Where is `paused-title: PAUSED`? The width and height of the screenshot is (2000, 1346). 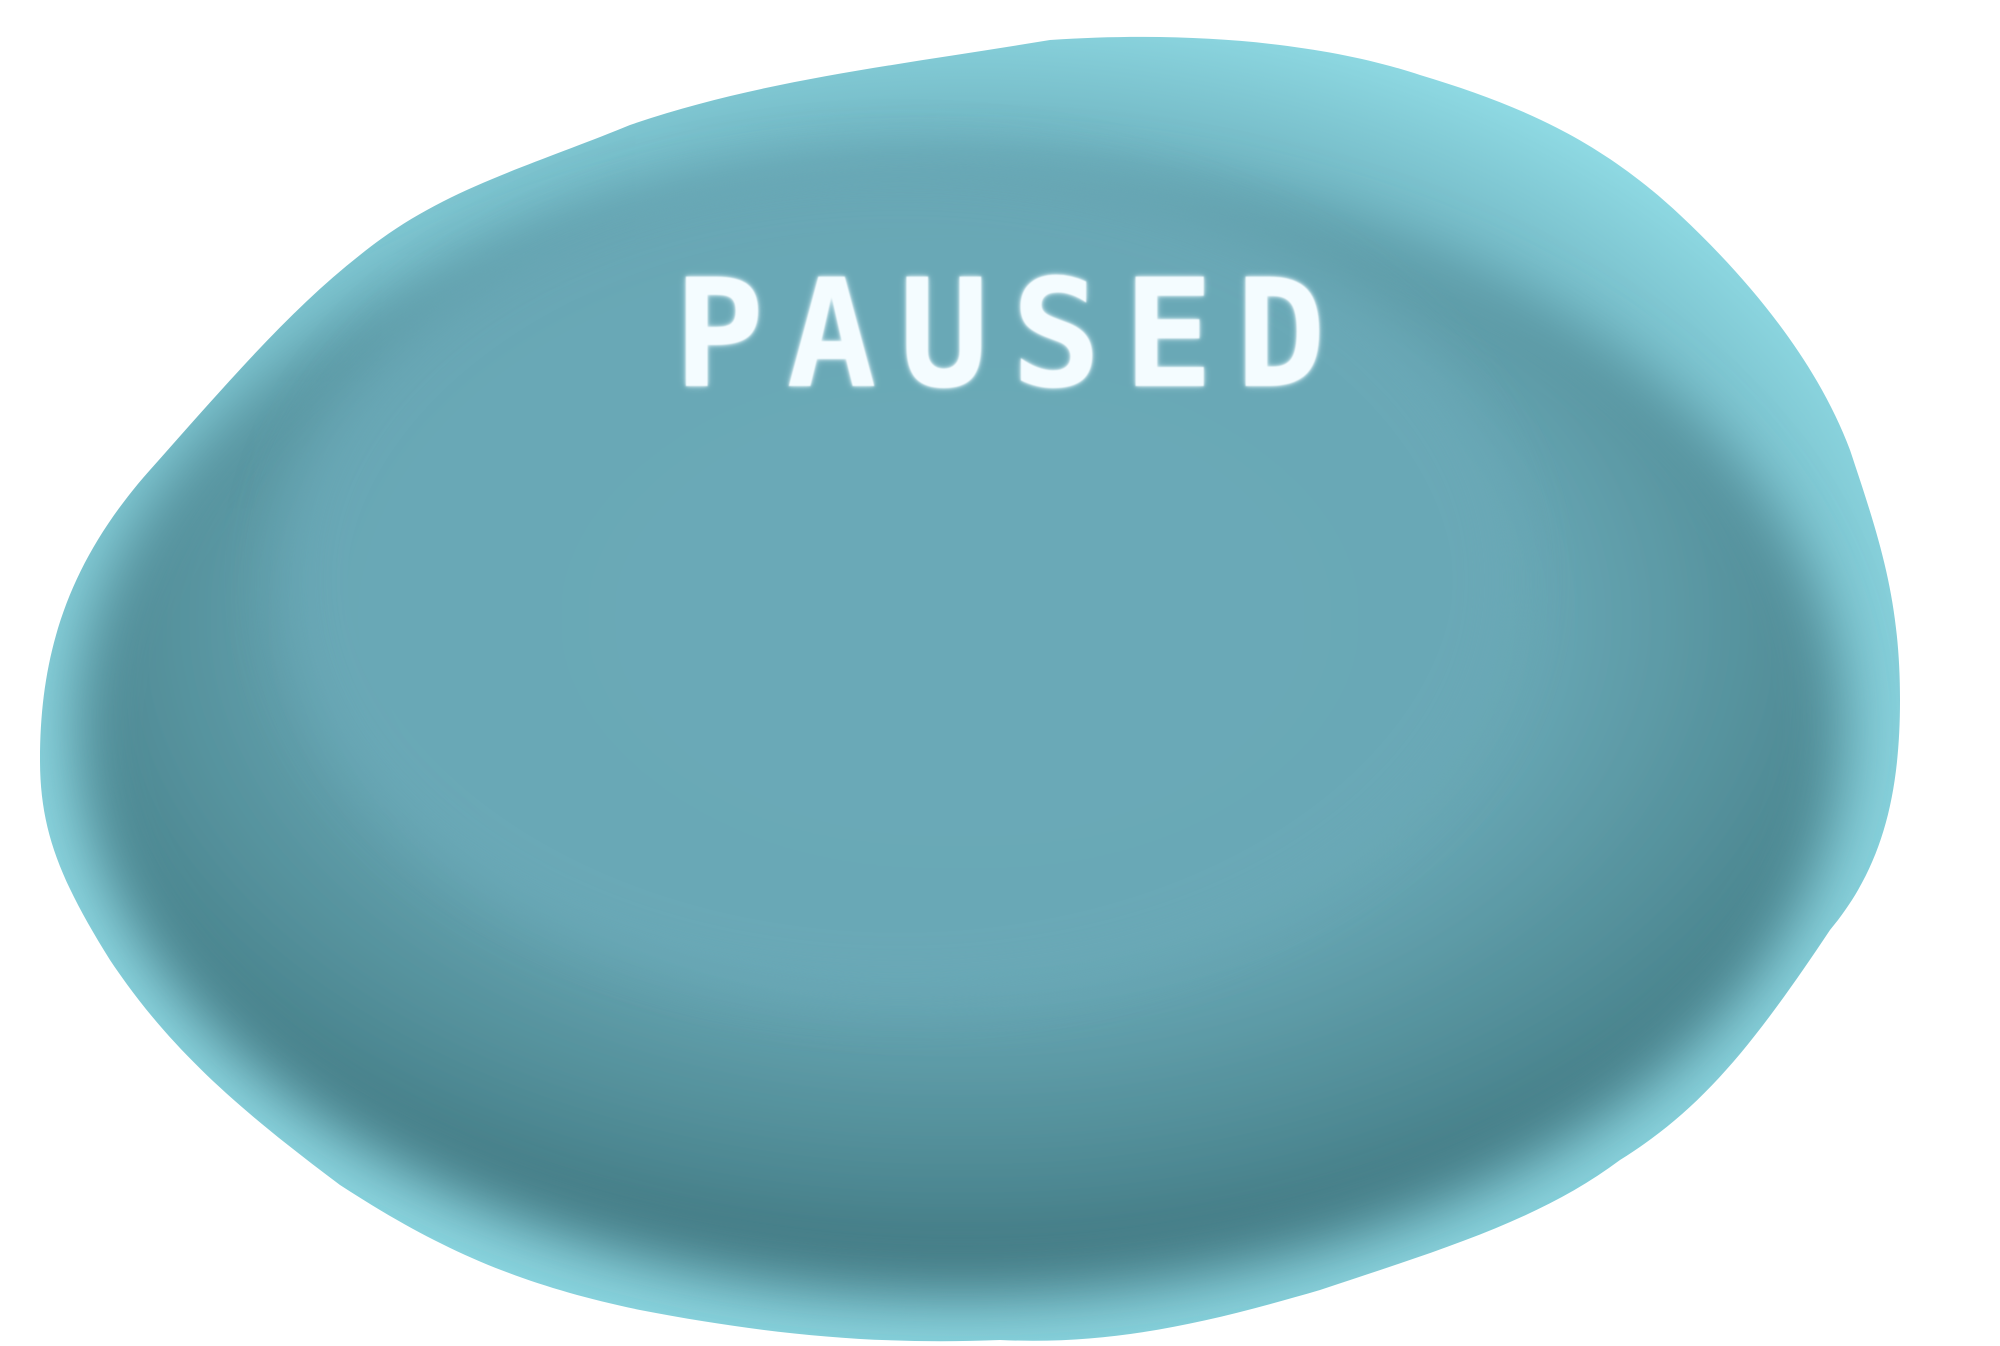 paused-title: PAUSED is located at coordinates (1011, 335).